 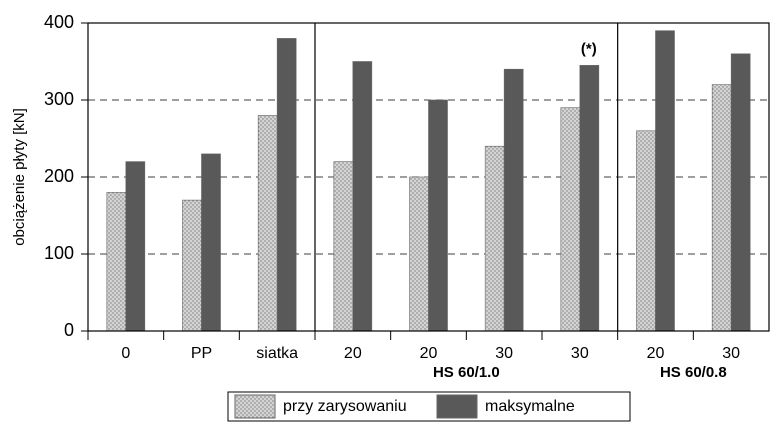 I want to click on legend-label: przy zarysowaniu, so click(x=345, y=406).